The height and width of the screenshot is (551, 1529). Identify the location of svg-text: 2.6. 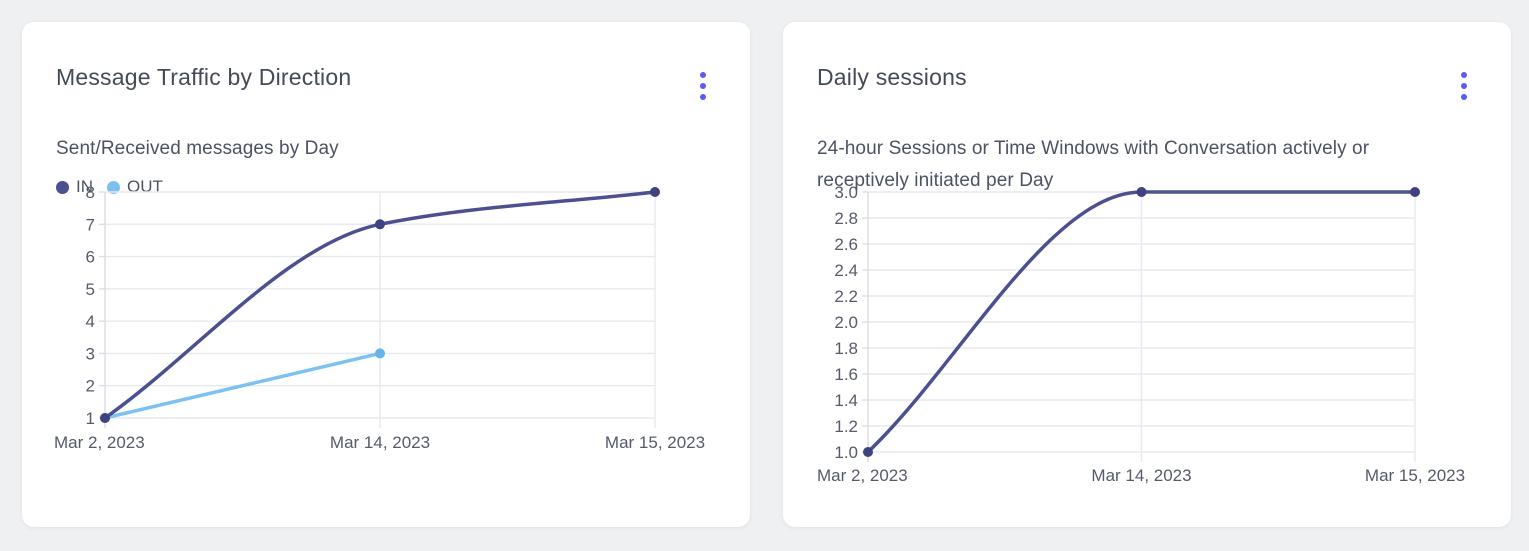
(846, 244).